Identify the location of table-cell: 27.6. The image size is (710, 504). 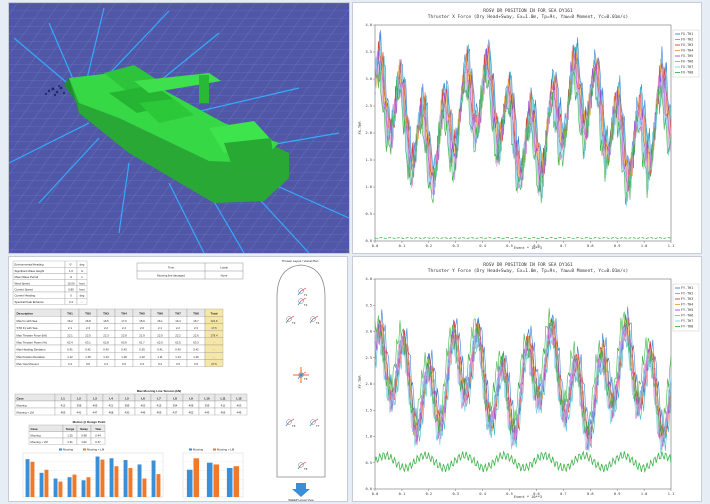
(214, 364).